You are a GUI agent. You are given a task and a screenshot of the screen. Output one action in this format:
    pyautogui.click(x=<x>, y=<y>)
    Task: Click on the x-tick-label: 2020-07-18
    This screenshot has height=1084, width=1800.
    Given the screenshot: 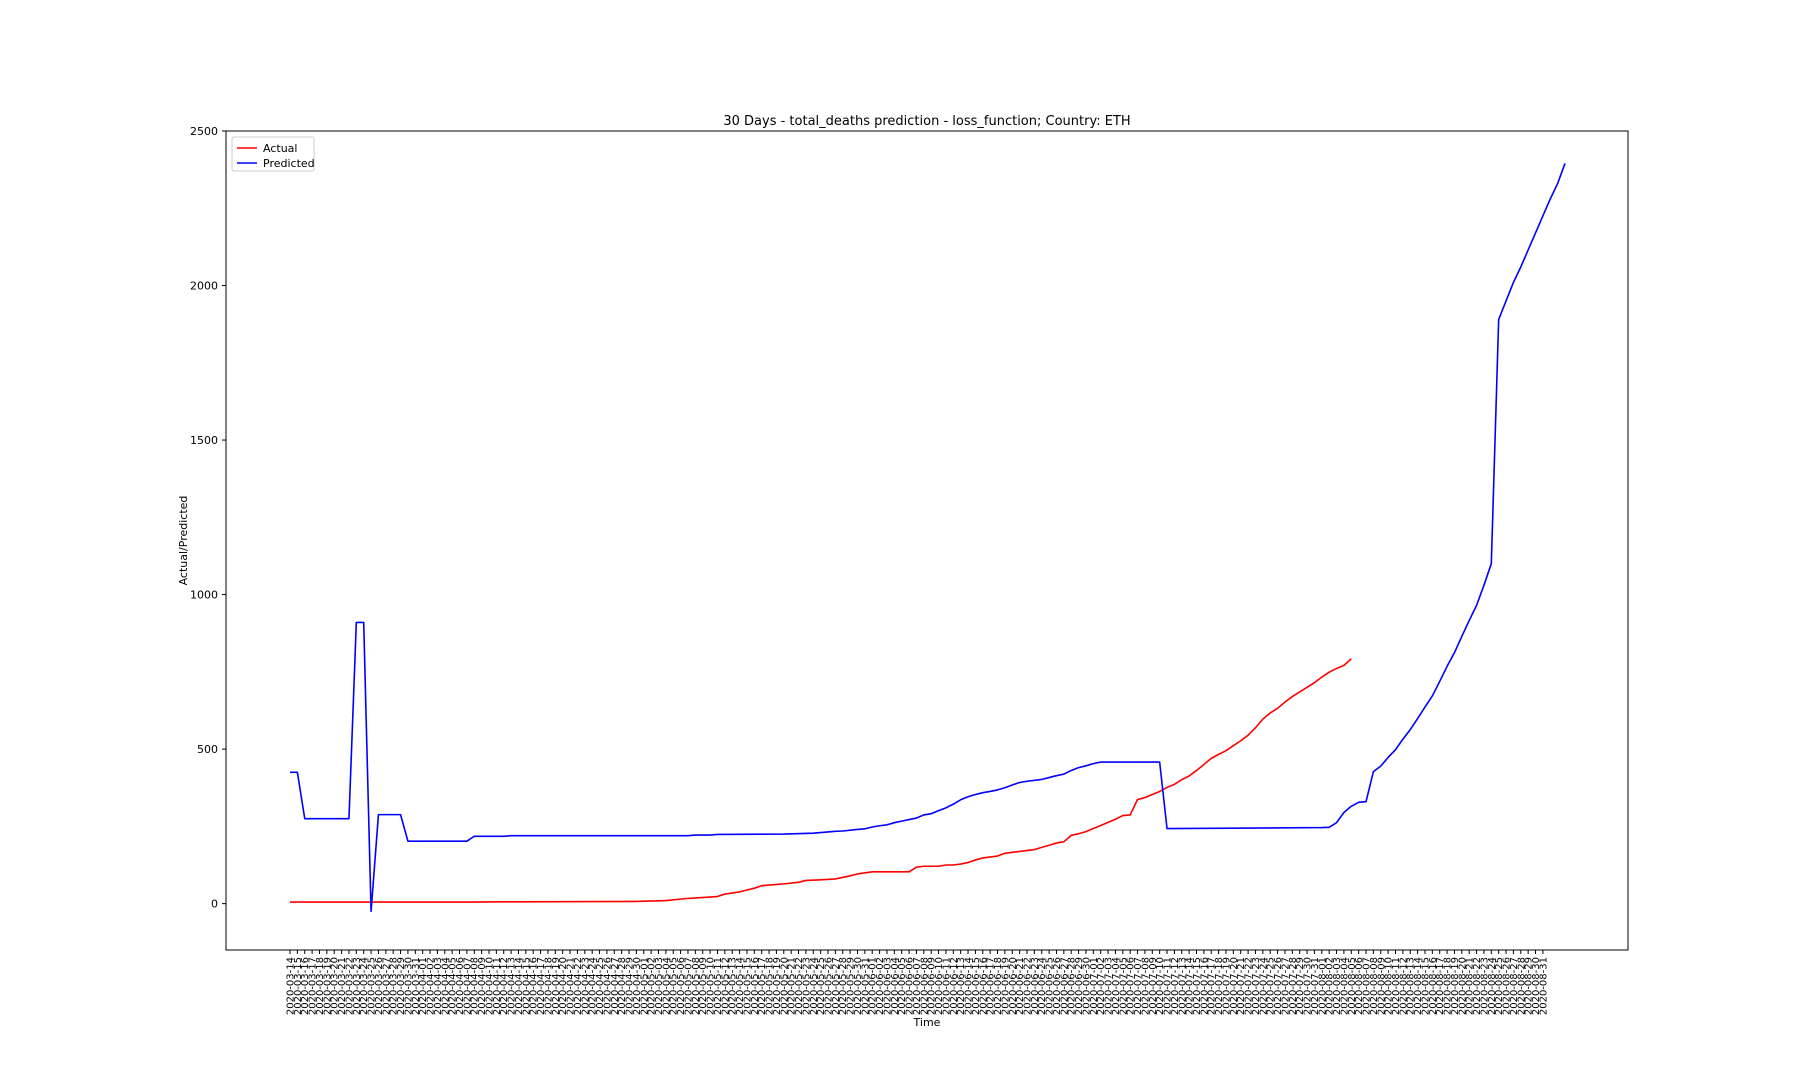 What is the action you would take?
    pyautogui.click(x=1219, y=986)
    